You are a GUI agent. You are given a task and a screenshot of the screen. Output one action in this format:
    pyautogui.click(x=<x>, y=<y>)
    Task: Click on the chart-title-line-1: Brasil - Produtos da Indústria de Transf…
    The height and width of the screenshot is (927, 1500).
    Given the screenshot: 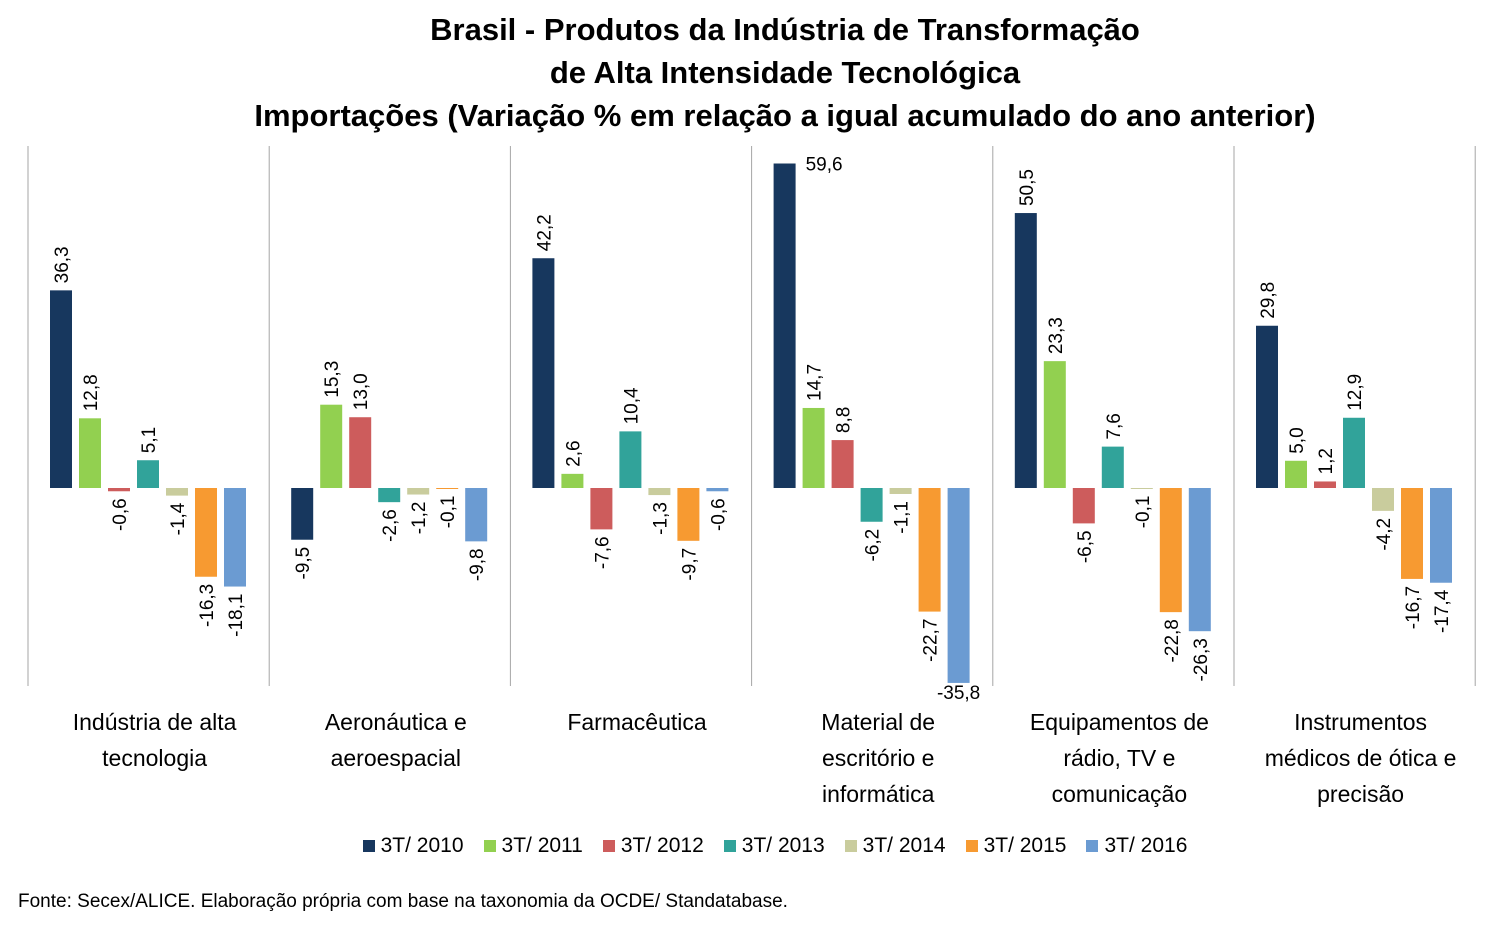 What is the action you would take?
    pyautogui.click(x=785, y=29)
    